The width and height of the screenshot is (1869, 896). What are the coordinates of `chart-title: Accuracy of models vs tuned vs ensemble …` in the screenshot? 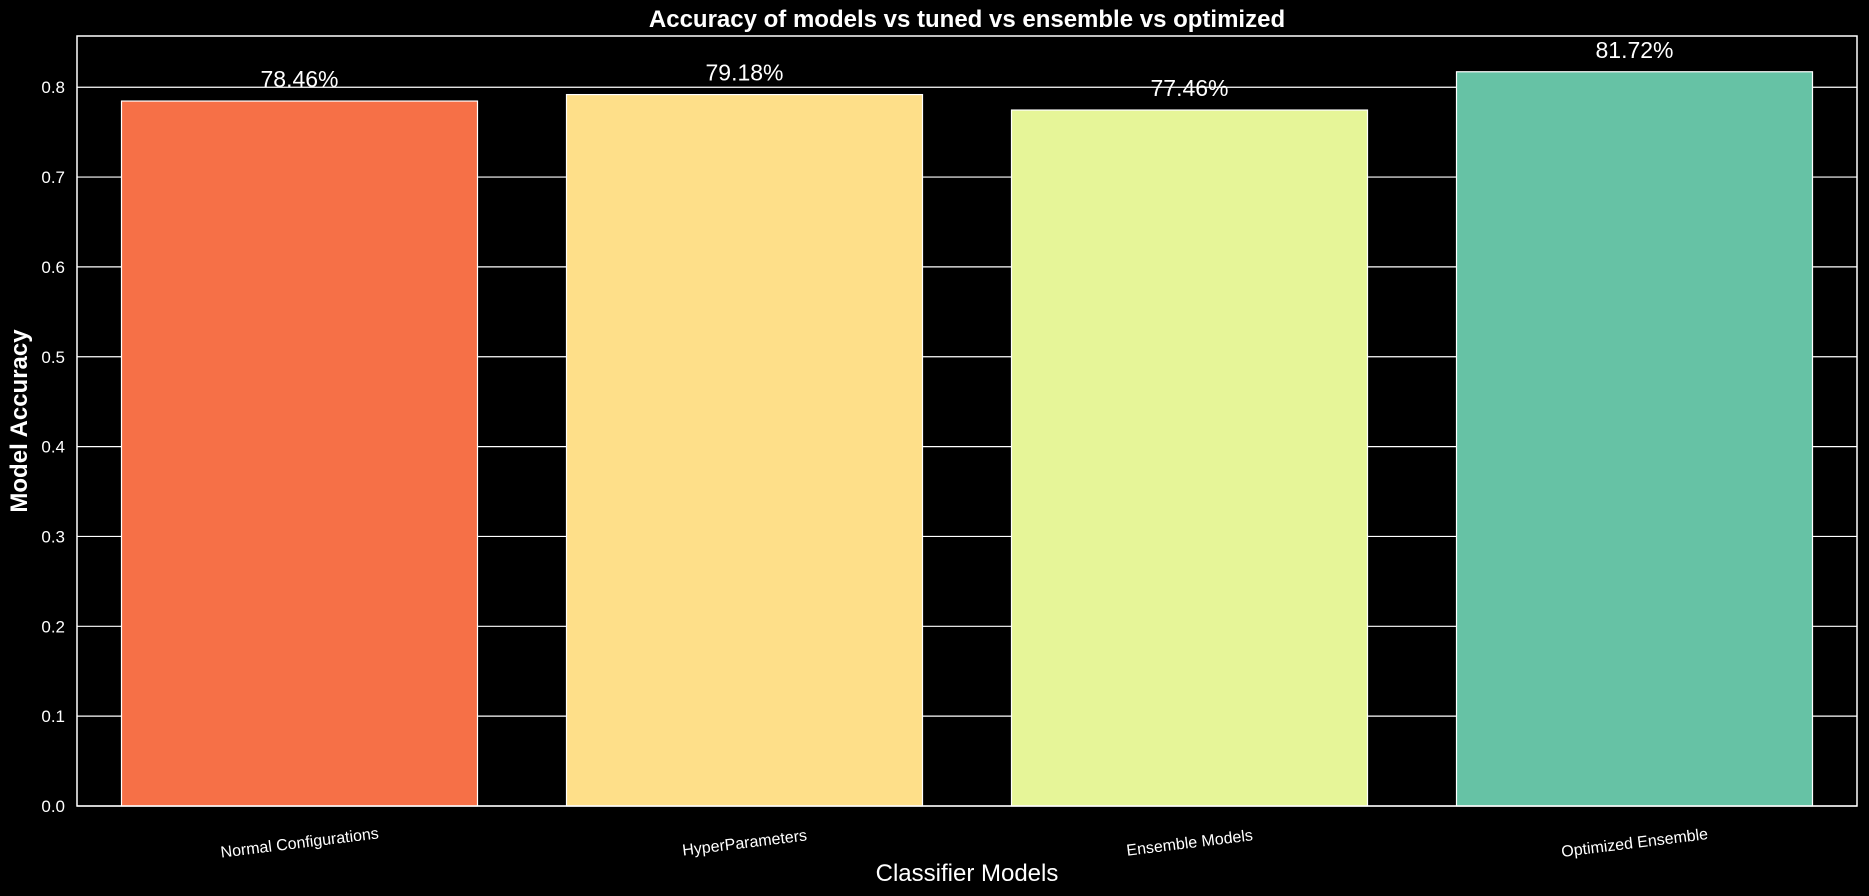 It's located at (967, 19).